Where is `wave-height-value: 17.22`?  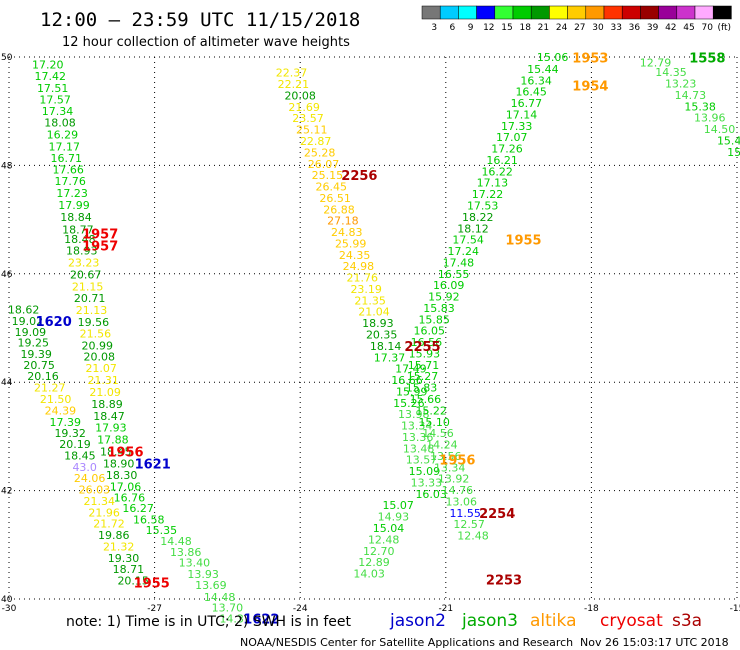 wave-height-value: 17.22 is located at coordinates (488, 194).